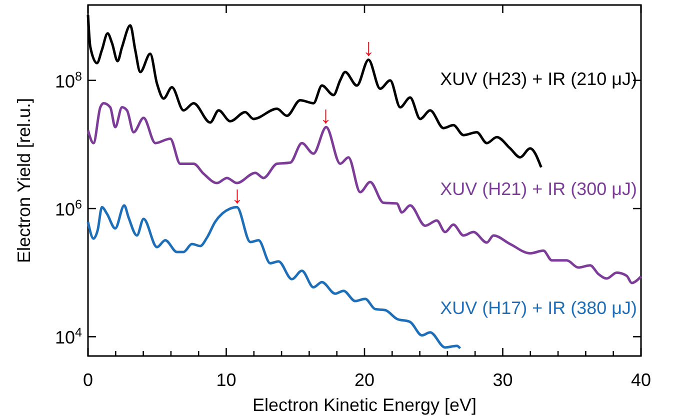 This screenshot has height=419, width=677. I want to click on x-tick-label: 10, so click(226, 380).